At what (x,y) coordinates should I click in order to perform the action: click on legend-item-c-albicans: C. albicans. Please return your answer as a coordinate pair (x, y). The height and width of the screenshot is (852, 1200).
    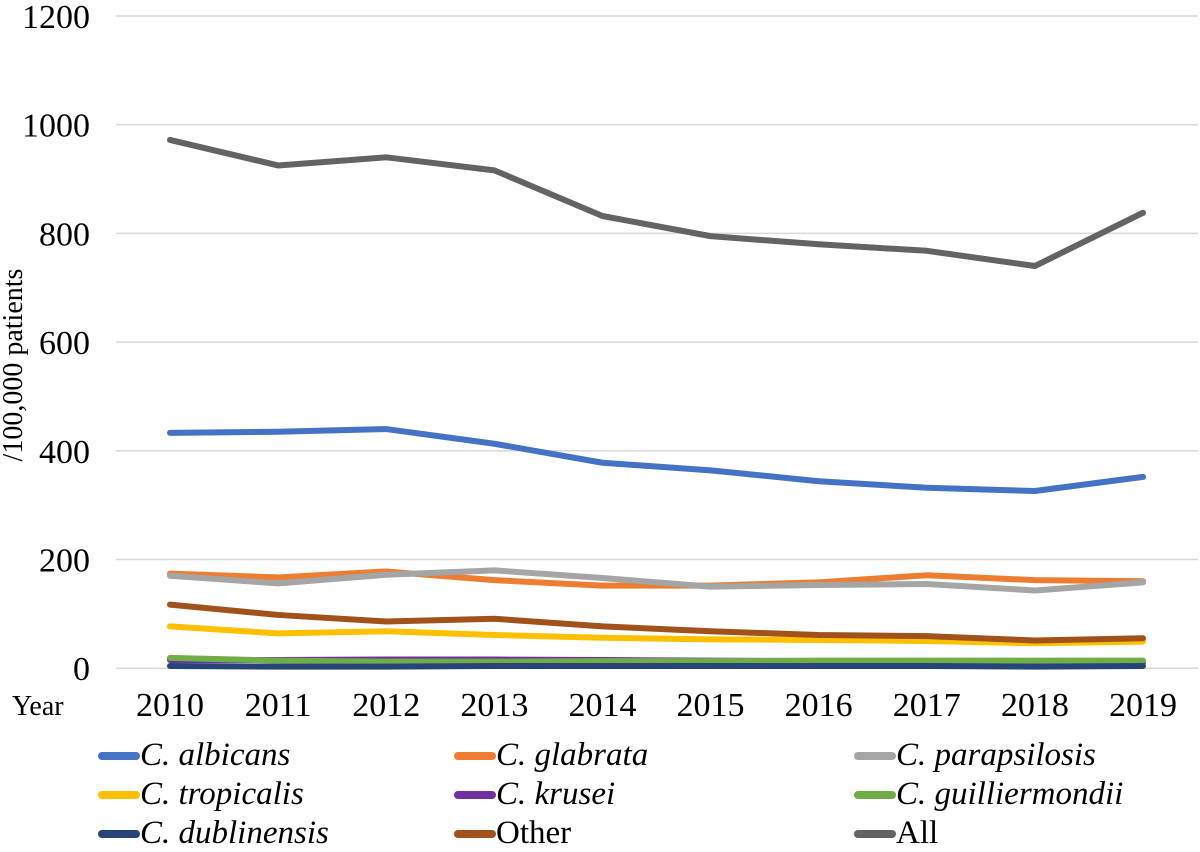
    Looking at the image, I should click on (276, 755).